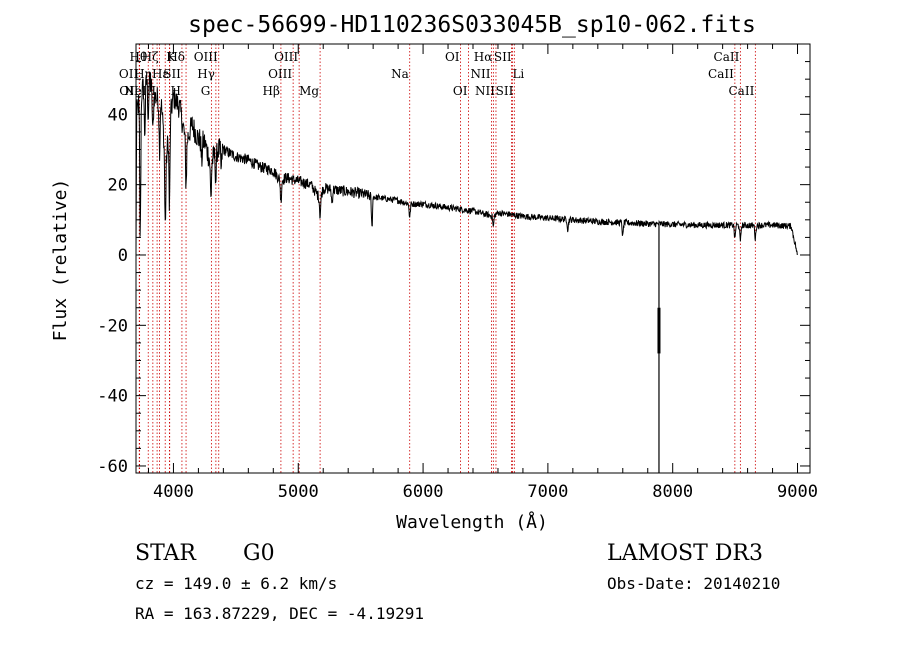 This screenshot has width=900, height=649. What do you see at coordinates (112, 397) in the screenshot?
I see `y-tick-label: -40` at bounding box center [112, 397].